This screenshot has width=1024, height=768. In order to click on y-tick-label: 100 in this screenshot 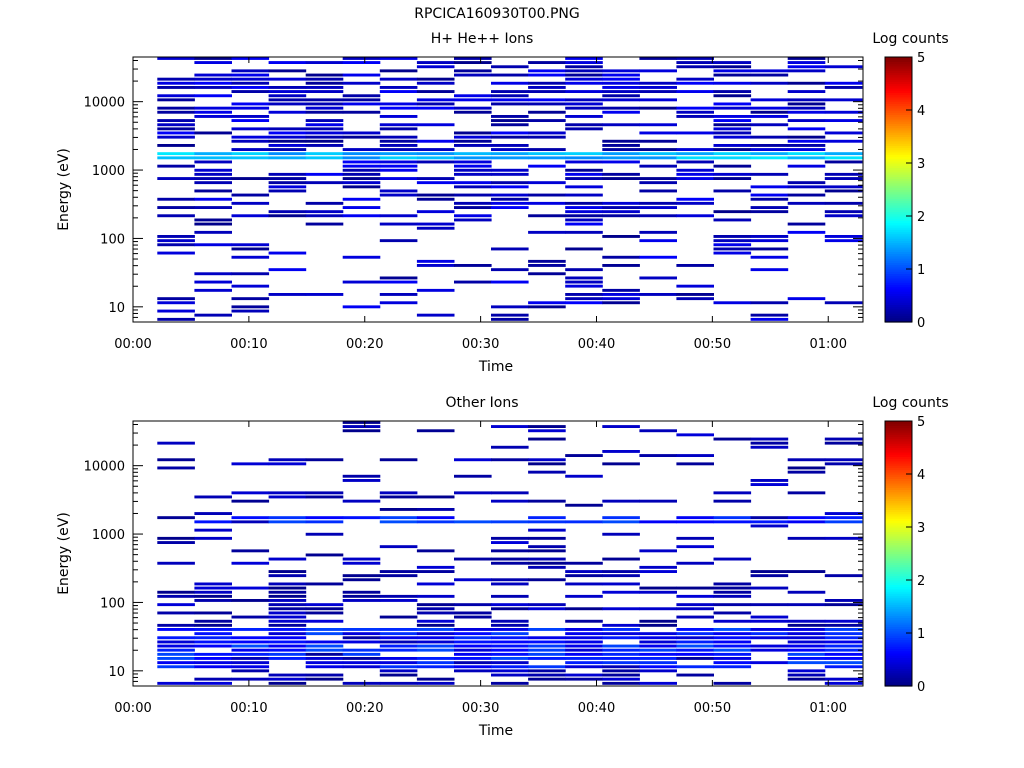, I will do `click(112, 603)`.